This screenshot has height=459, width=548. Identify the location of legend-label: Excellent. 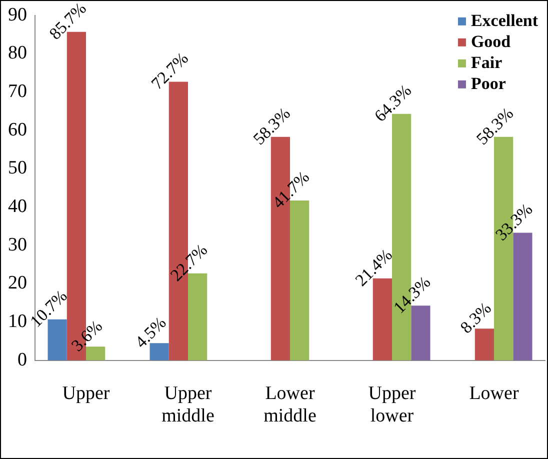
(504, 20).